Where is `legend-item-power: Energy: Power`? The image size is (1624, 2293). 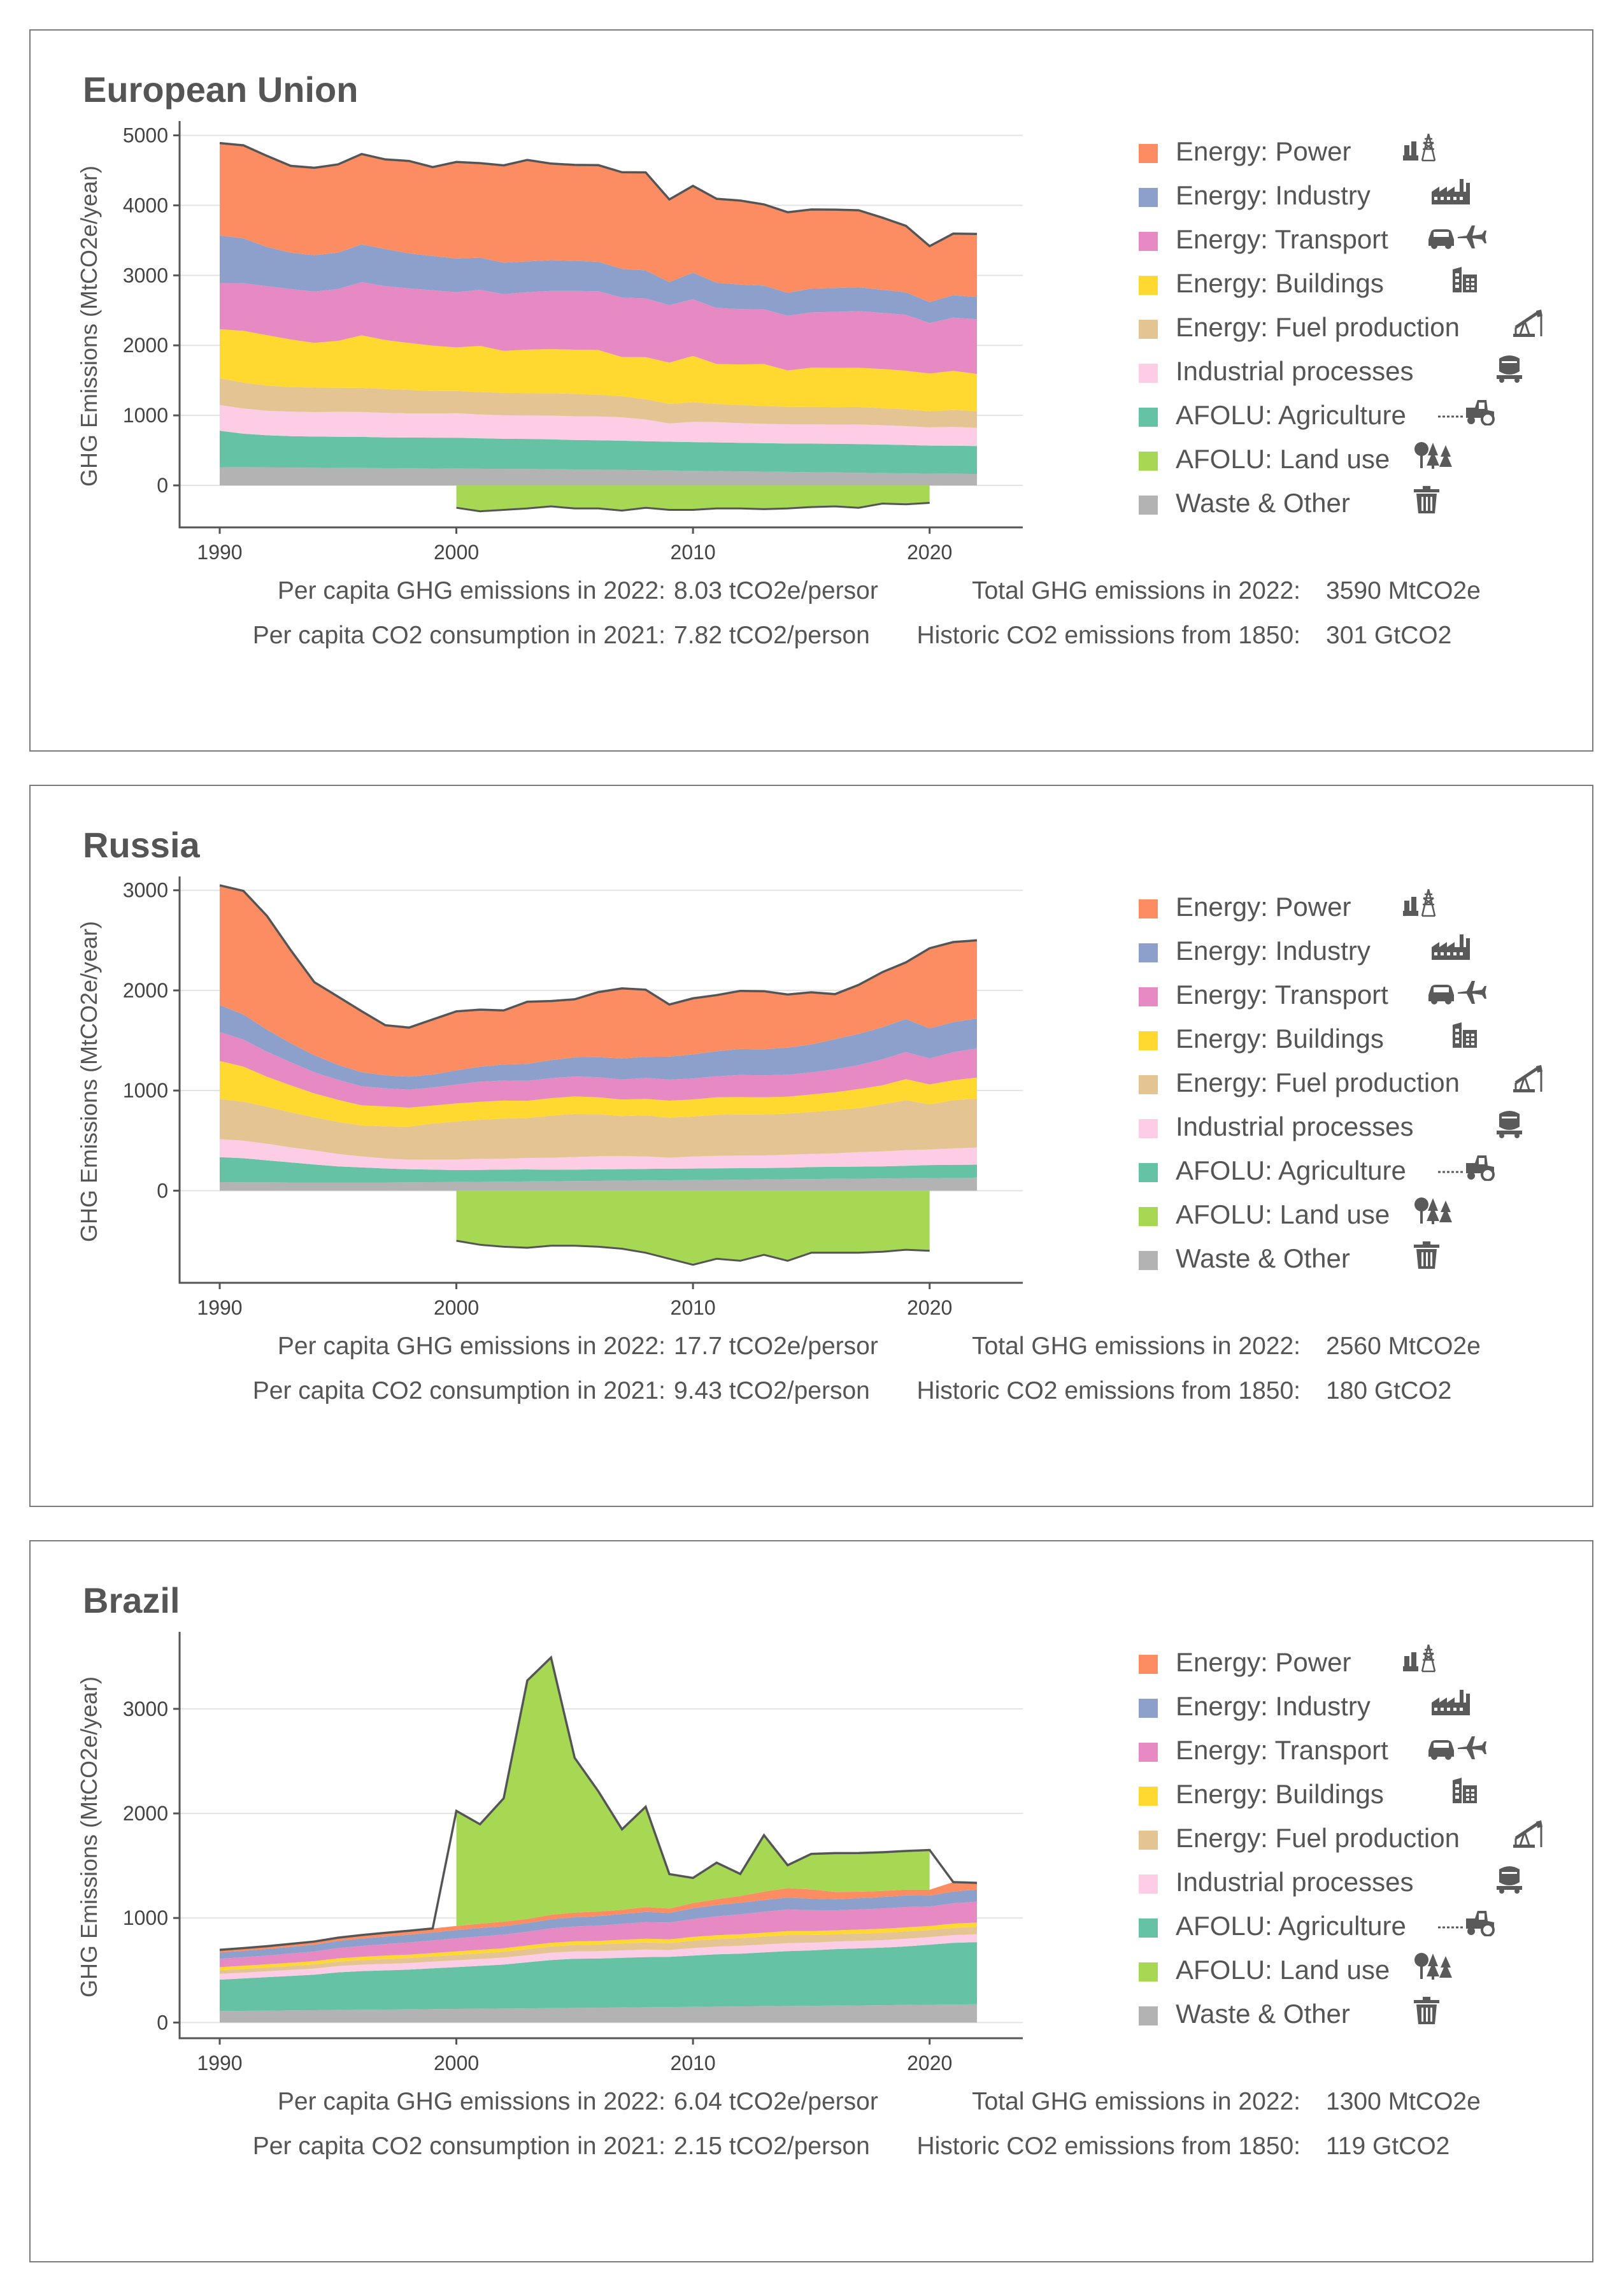
legend-item-power: Energy: Power is located at coordinates (1349, 1665).